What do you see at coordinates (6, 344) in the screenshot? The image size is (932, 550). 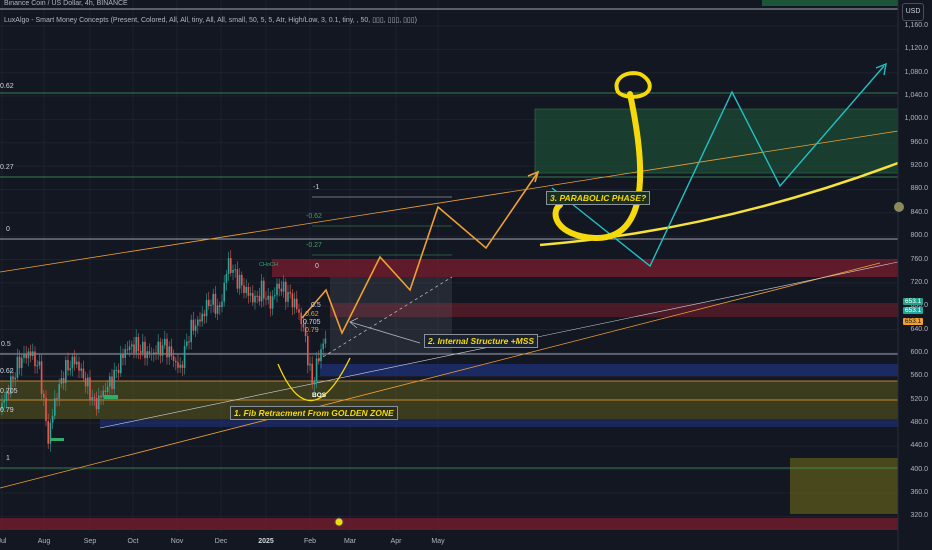 I see `fib-label-0.5: 0.5` at bounding box center [6, 344].